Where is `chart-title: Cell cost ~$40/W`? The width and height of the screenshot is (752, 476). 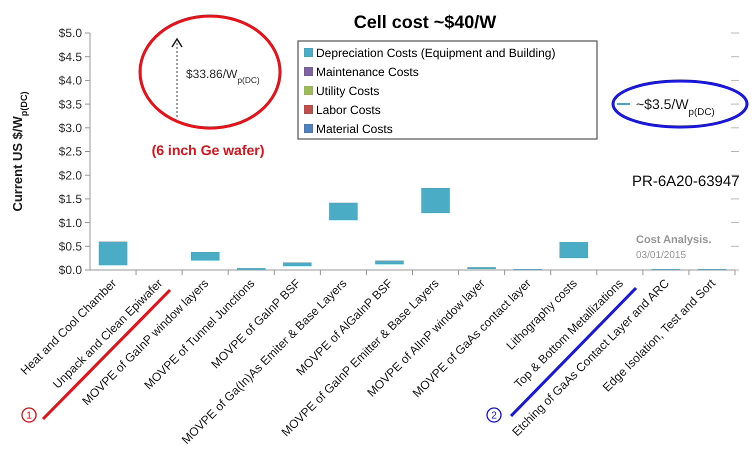 chart-title: Cell cost ~$40/W is located at coordinates (425, 22).